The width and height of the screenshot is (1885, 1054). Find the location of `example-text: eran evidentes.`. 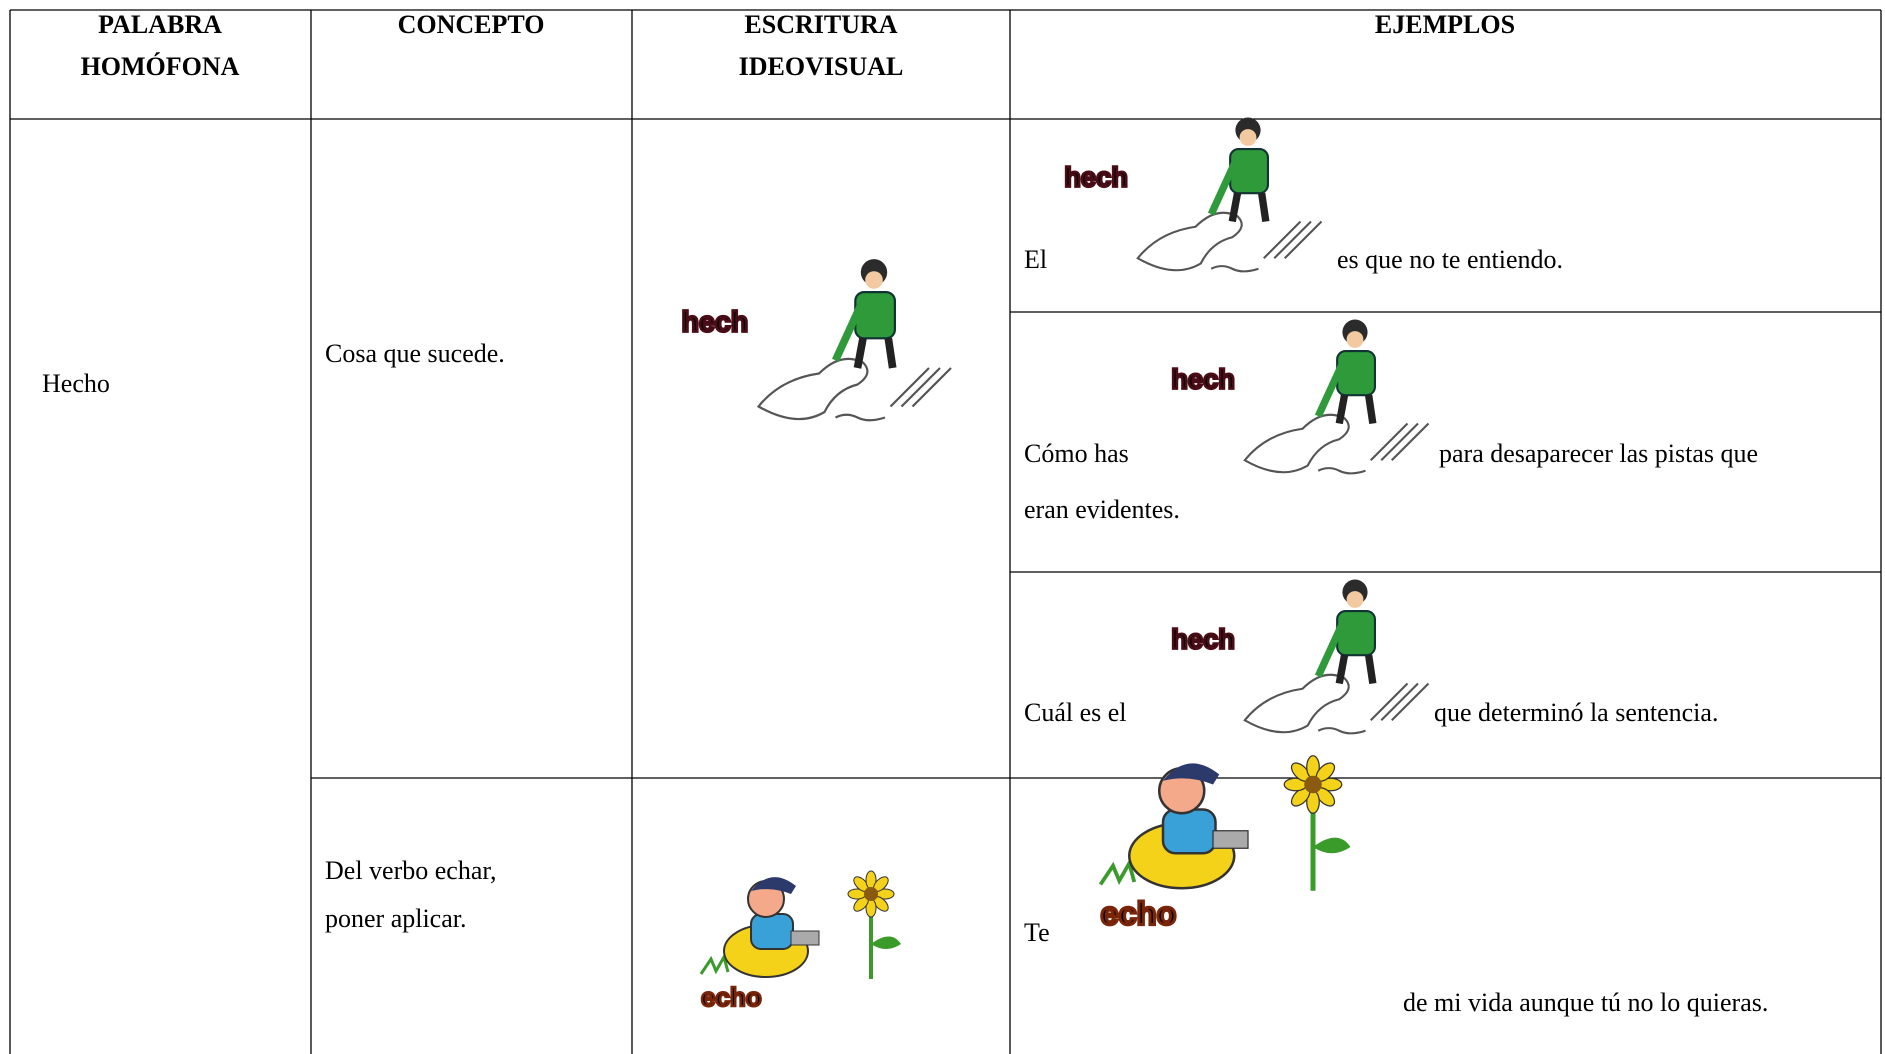

example-text: eran evidentes. is located at coordinates (1102, 509).